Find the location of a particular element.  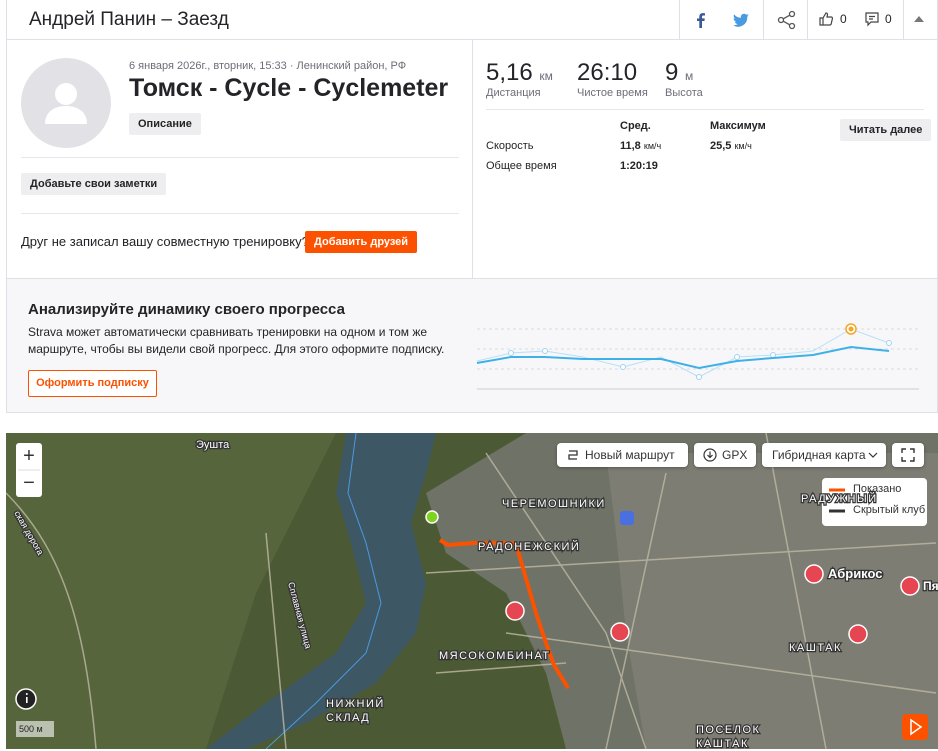

fullscreen-button is located at coordinates (908, 455).